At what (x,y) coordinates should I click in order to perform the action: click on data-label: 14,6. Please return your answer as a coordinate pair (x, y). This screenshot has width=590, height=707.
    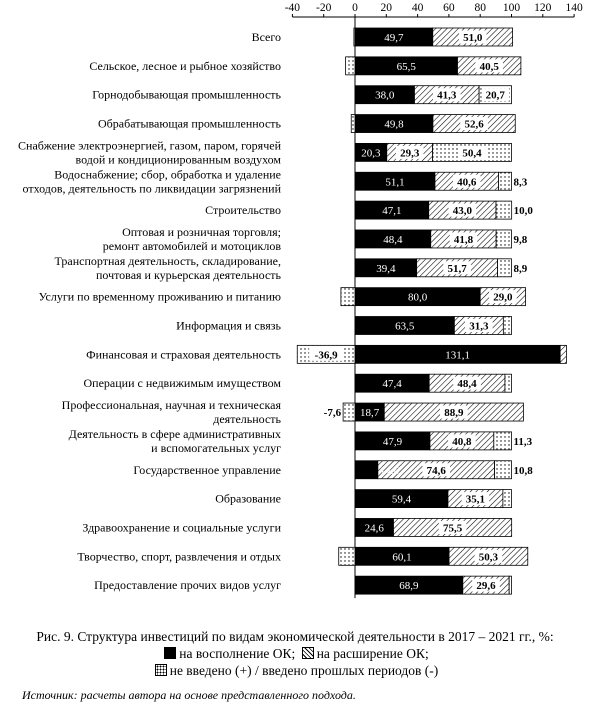
    Looking at the image, I should click on (390, 471).